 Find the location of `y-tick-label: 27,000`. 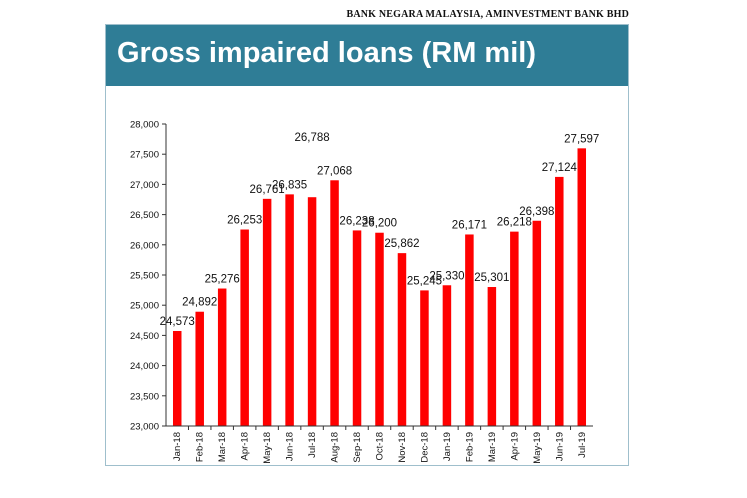

y-tick-label: 27,000 is located at coordinates (144, 185).